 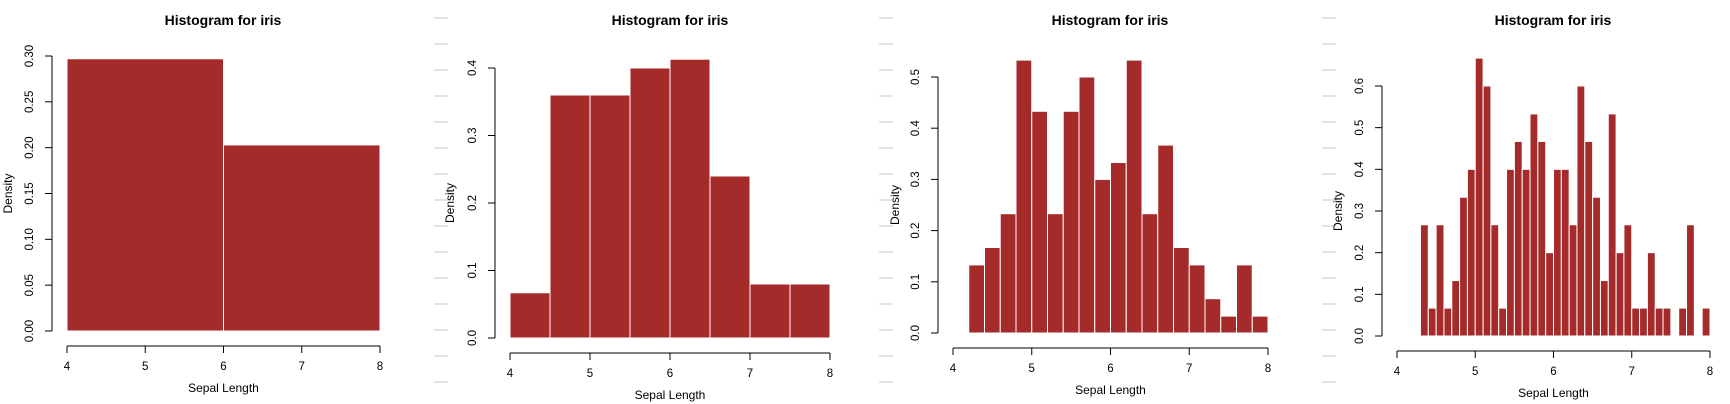 What do you see at coordinates (30, 193) in the screenshot?
I see `y-tick-label: 0.15` at bounding box center [30, 193].